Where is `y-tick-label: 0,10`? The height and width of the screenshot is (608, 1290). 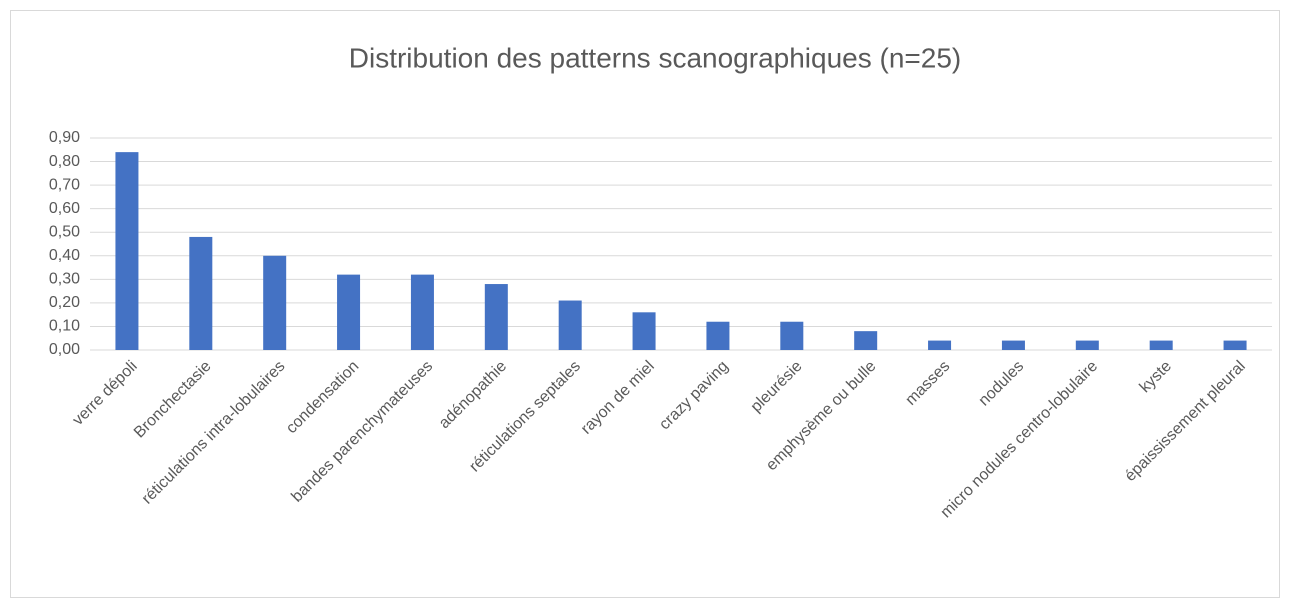 y-tick-label: 0,10 is located at coordinates (64, 326).